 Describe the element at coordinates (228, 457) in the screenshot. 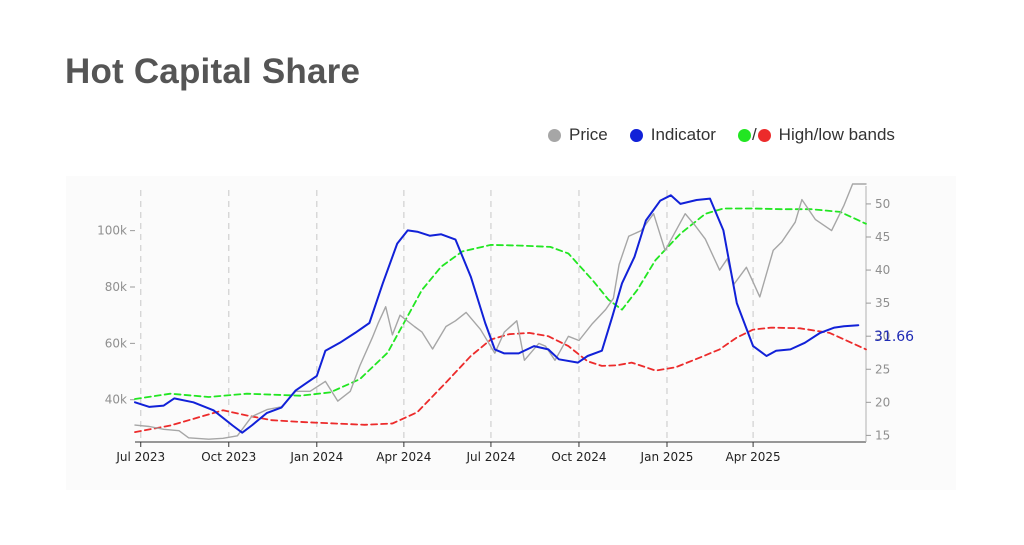

I see `x-tick-label: Oct 2023` at that location.